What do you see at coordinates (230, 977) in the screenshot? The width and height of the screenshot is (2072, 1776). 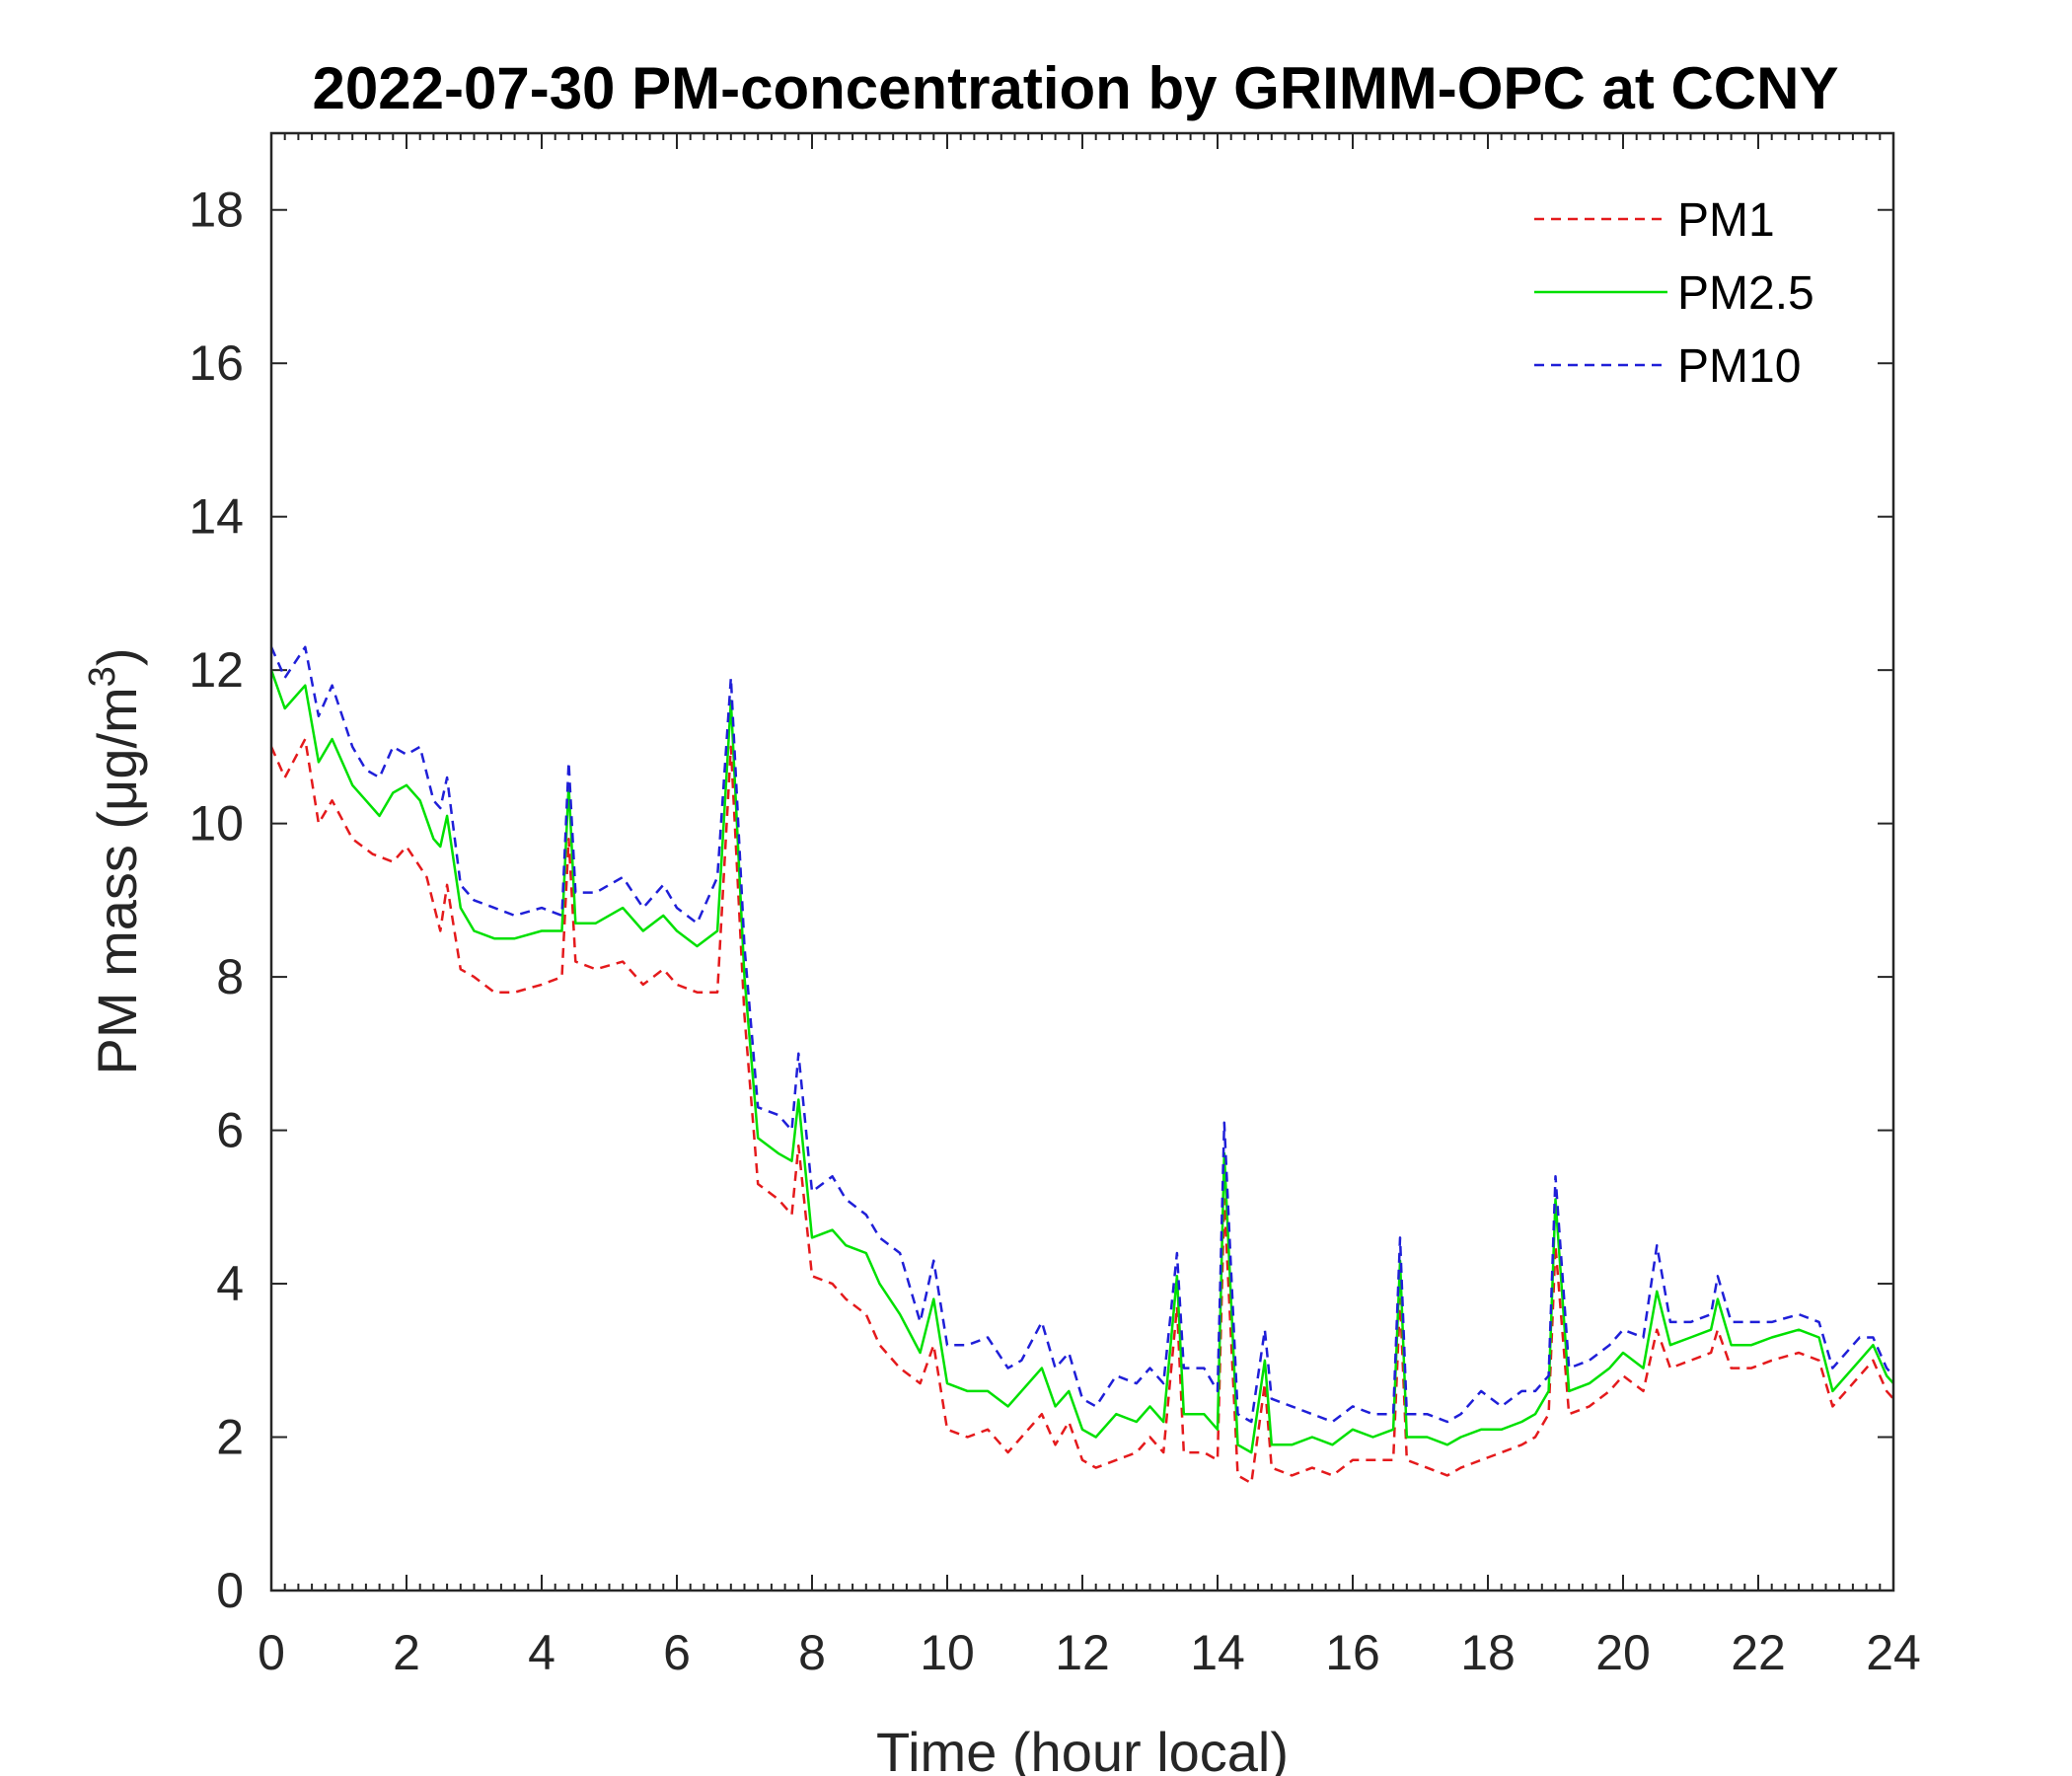 I see `y-tick-label: 8` at bounding box center [230, 977].